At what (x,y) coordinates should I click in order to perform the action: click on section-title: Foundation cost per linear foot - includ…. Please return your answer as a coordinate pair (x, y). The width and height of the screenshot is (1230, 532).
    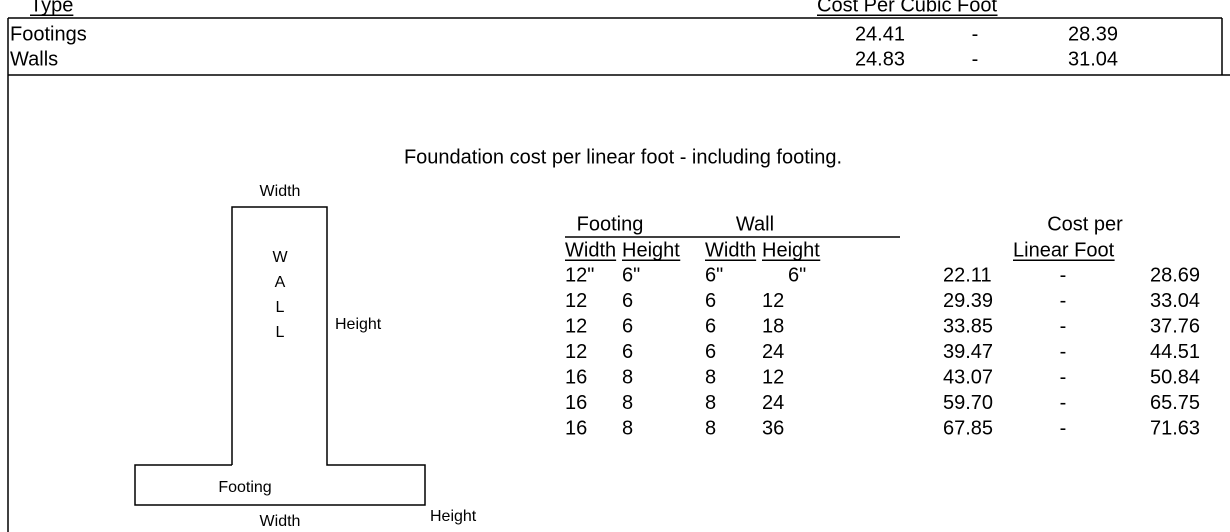
    Looking at the image, I should click on (623, 157).